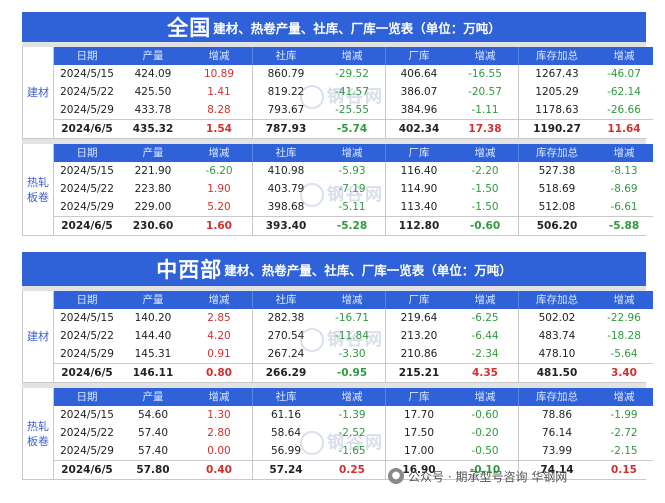  I want to click on table-cell: -16.71, so click(352, 318).